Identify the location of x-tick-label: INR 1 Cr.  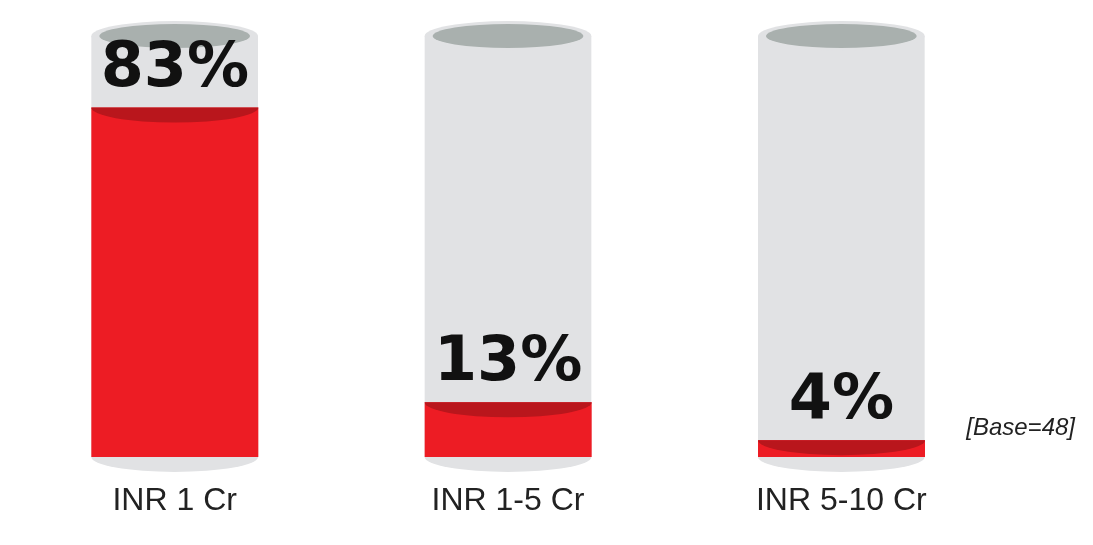
(175, 498).